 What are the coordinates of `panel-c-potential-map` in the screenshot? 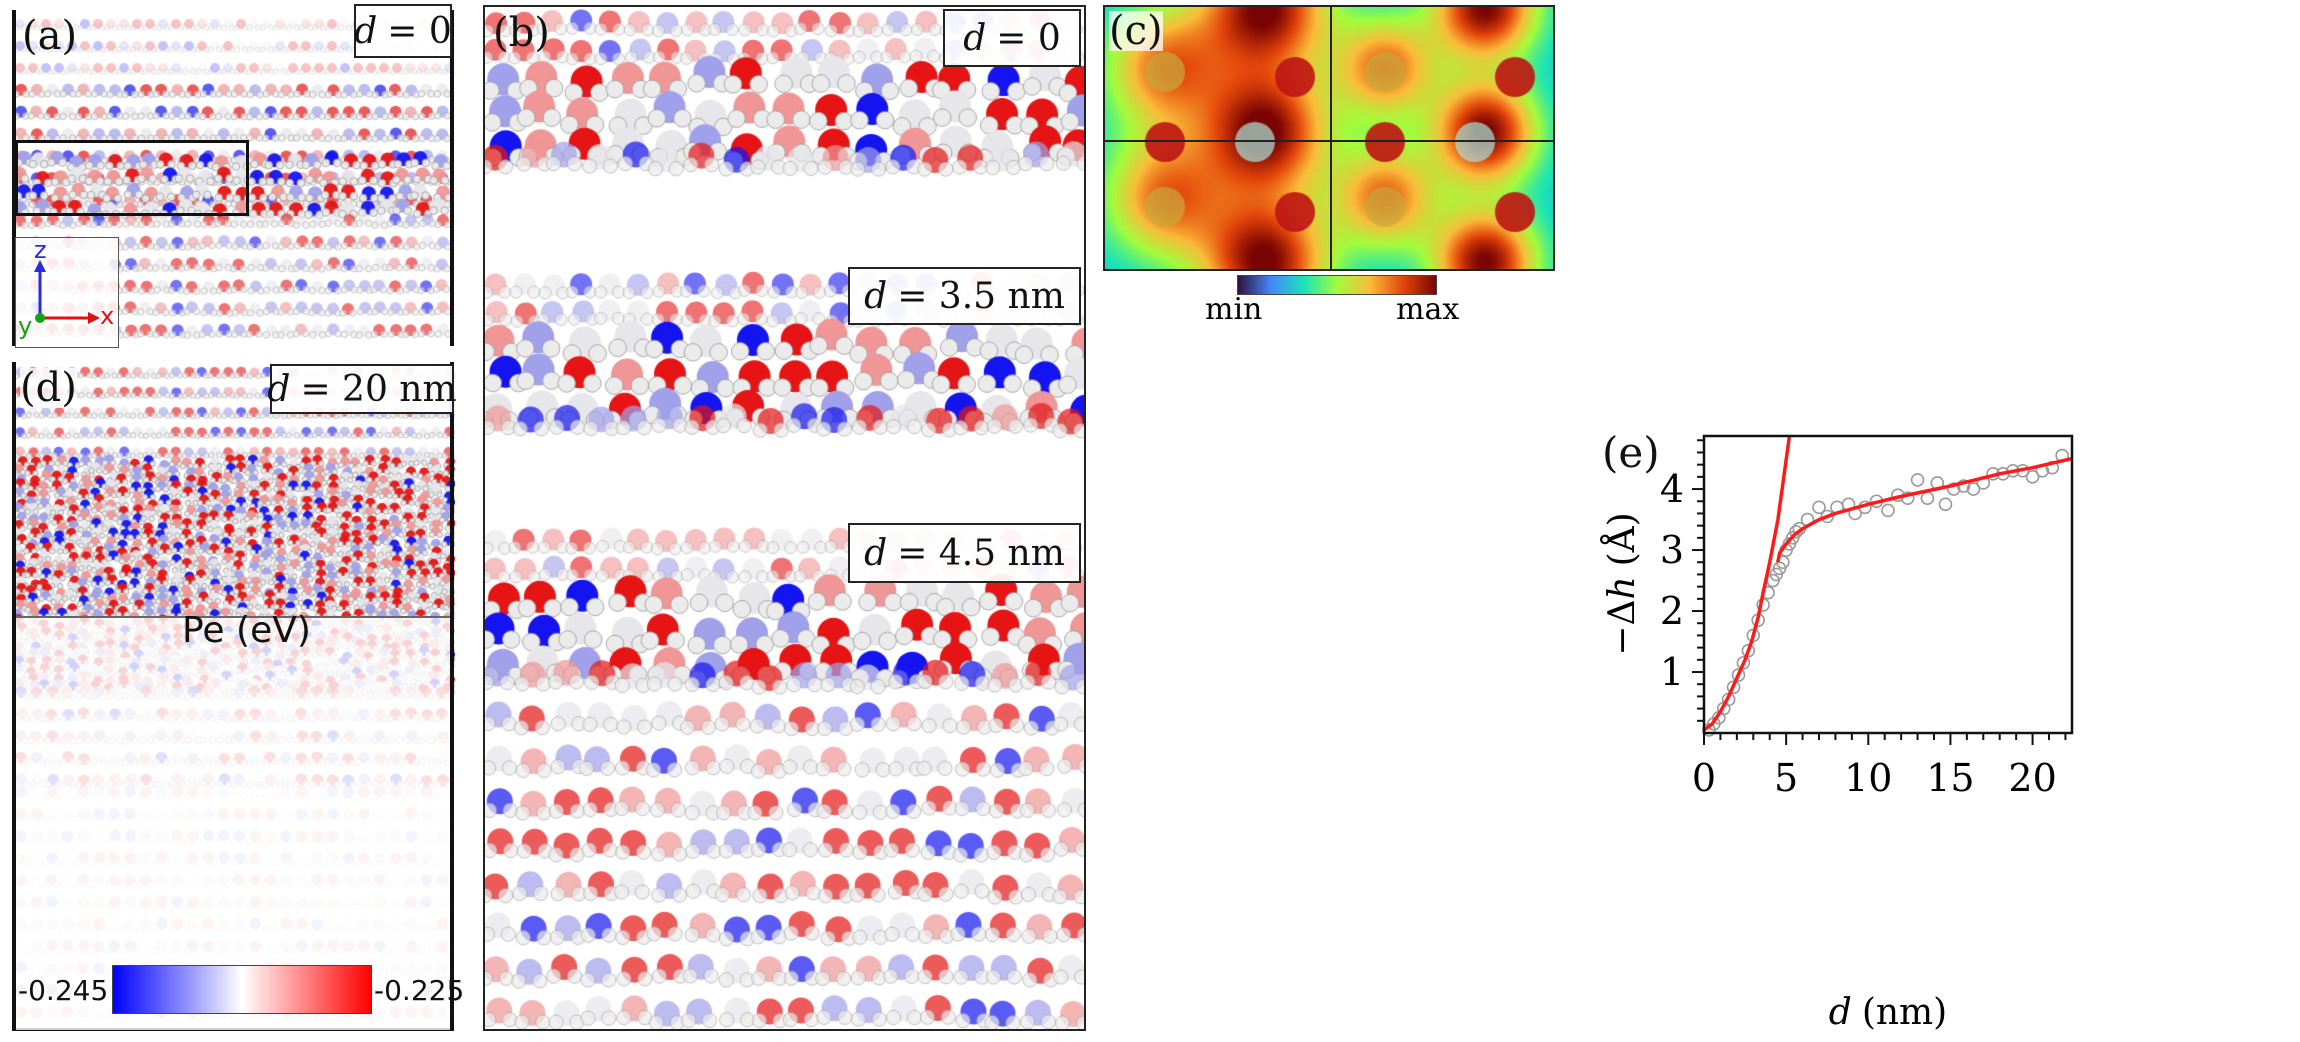 It's located at (1329, 138).